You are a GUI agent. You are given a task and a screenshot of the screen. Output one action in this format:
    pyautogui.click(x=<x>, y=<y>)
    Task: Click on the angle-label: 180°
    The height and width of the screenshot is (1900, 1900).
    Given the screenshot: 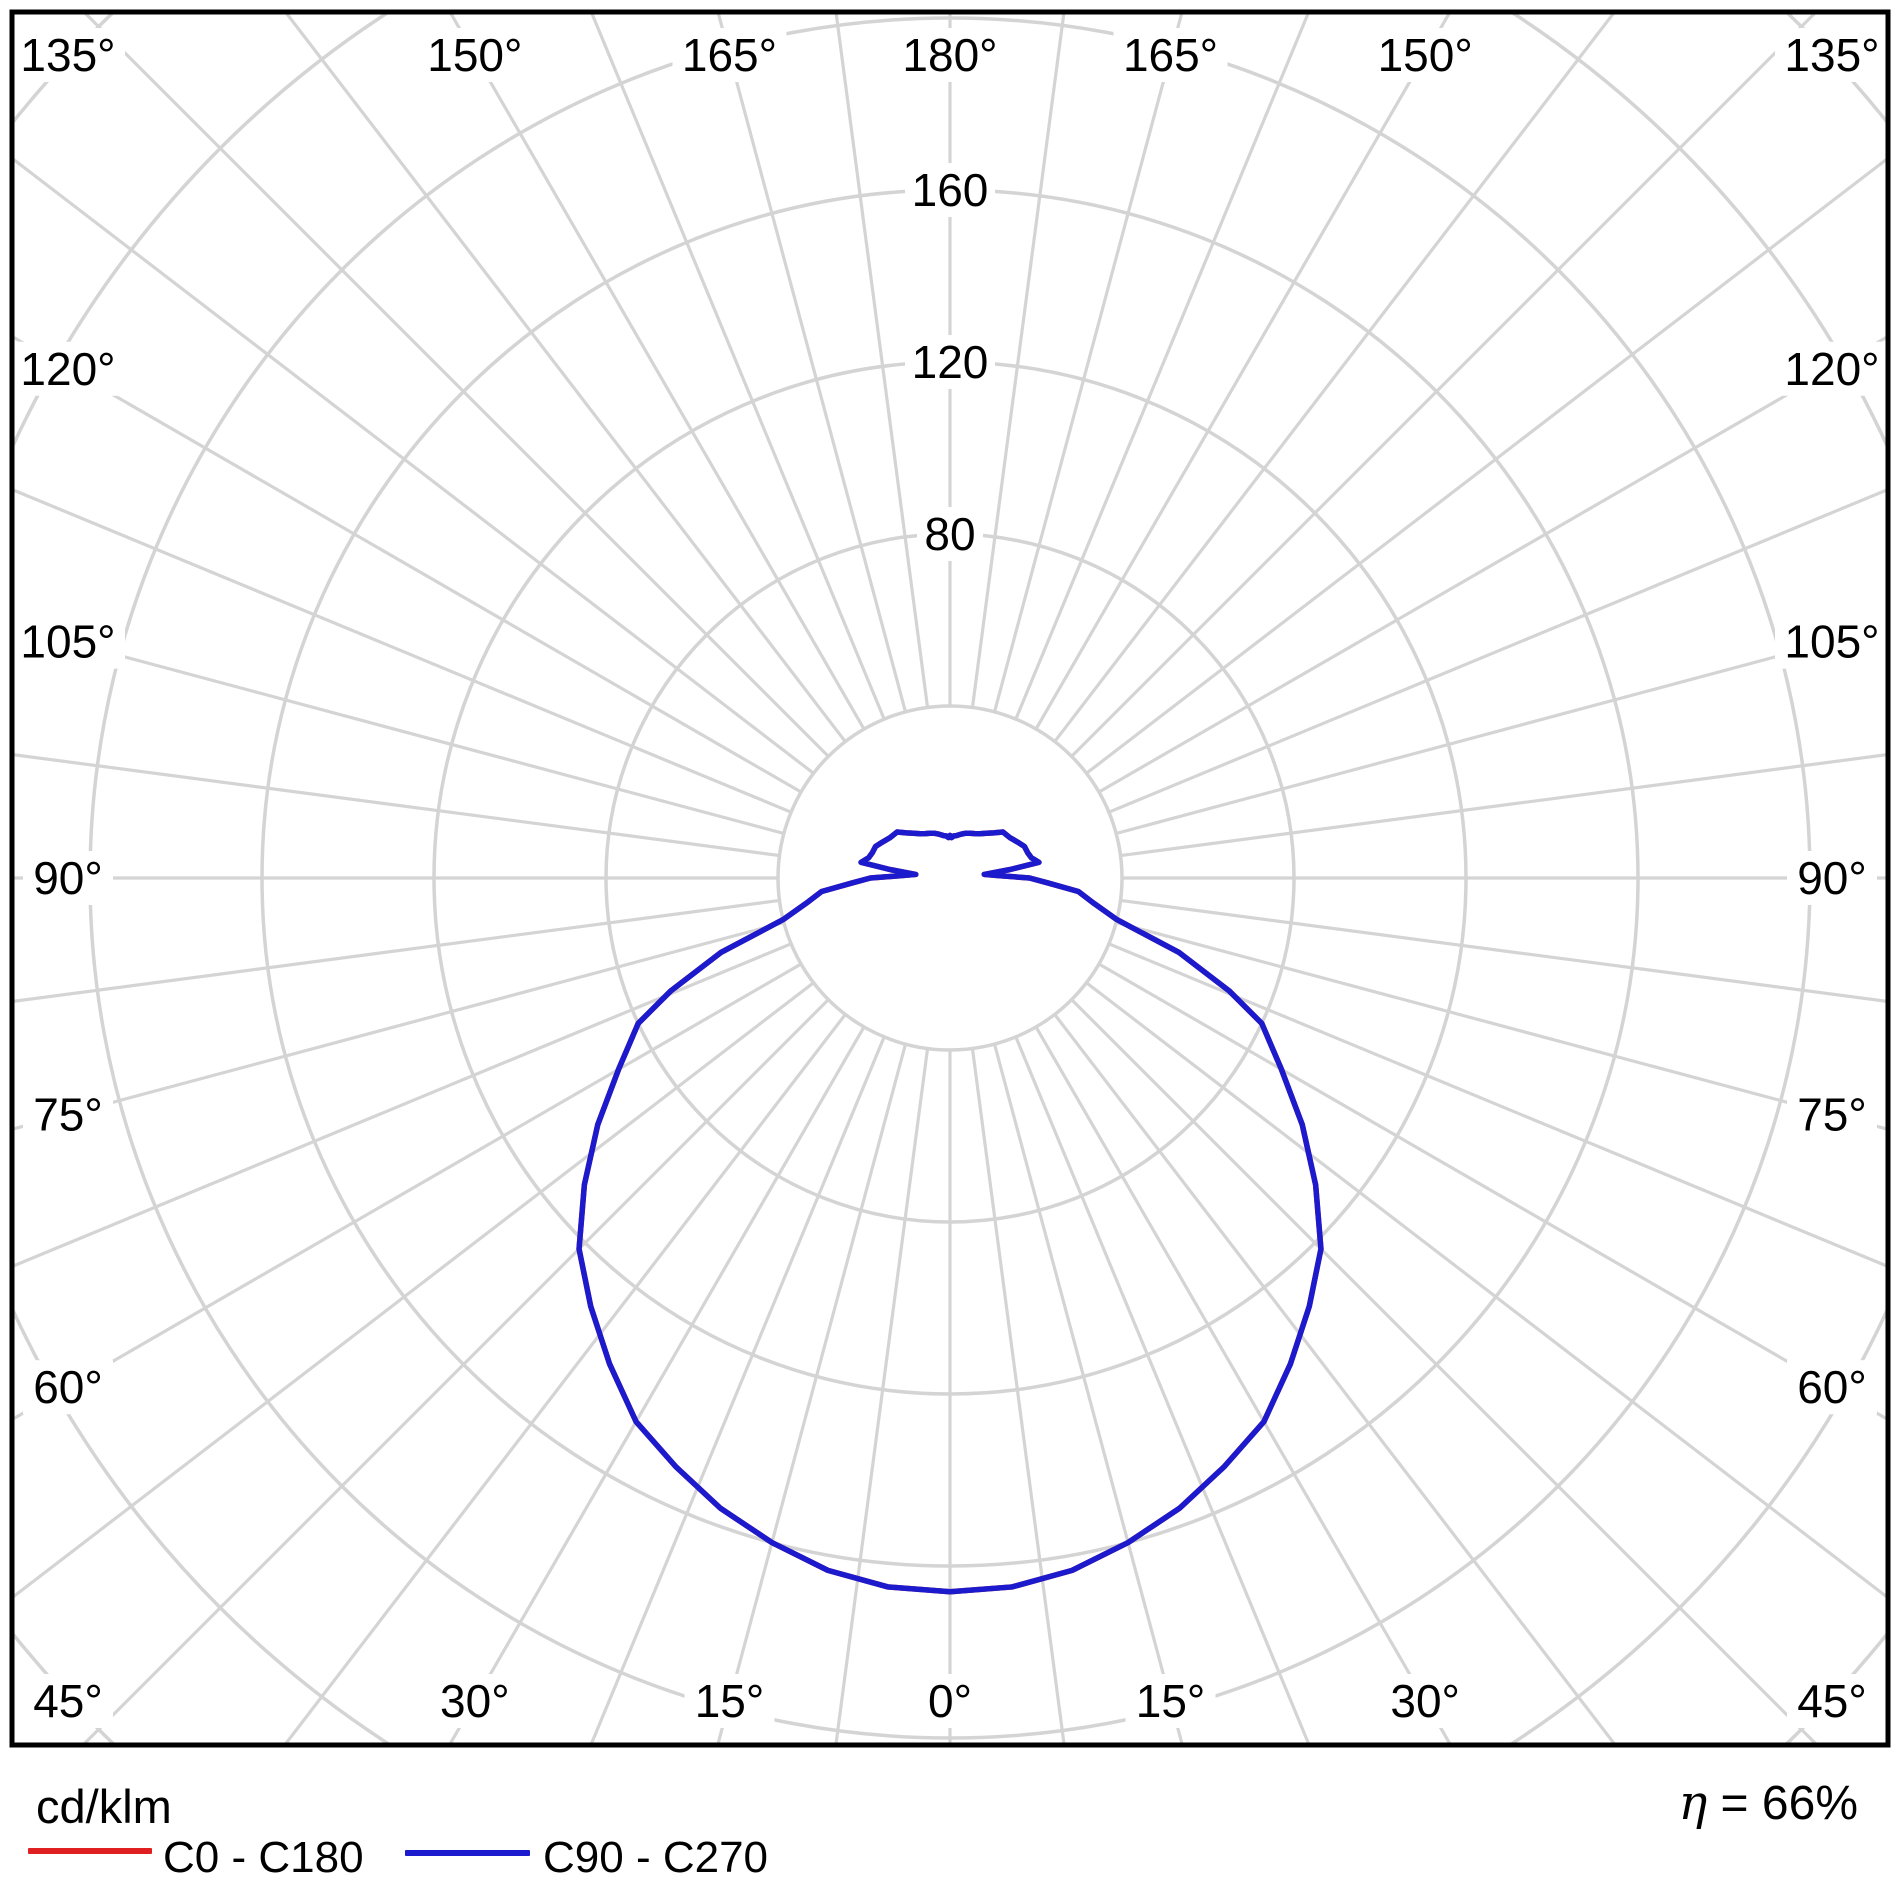 What is the action you would take?
    pyautogui.click(x=949, y=55)
    